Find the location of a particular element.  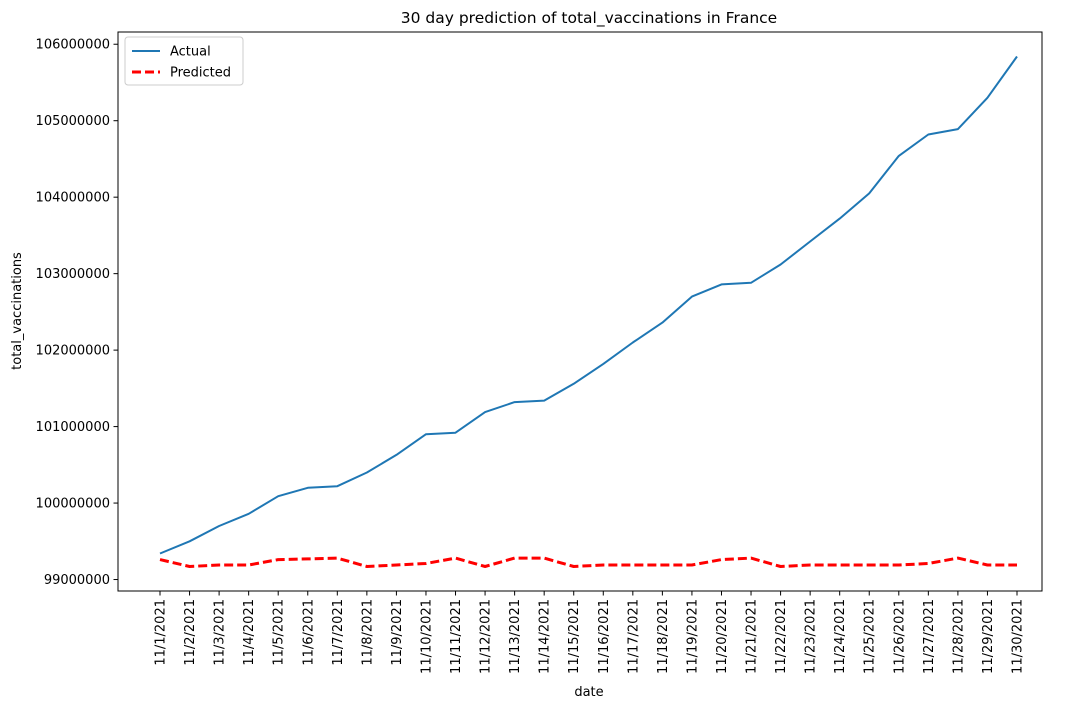

x-tick-label: 11/18/2021 is located at coordinates (663, 636).